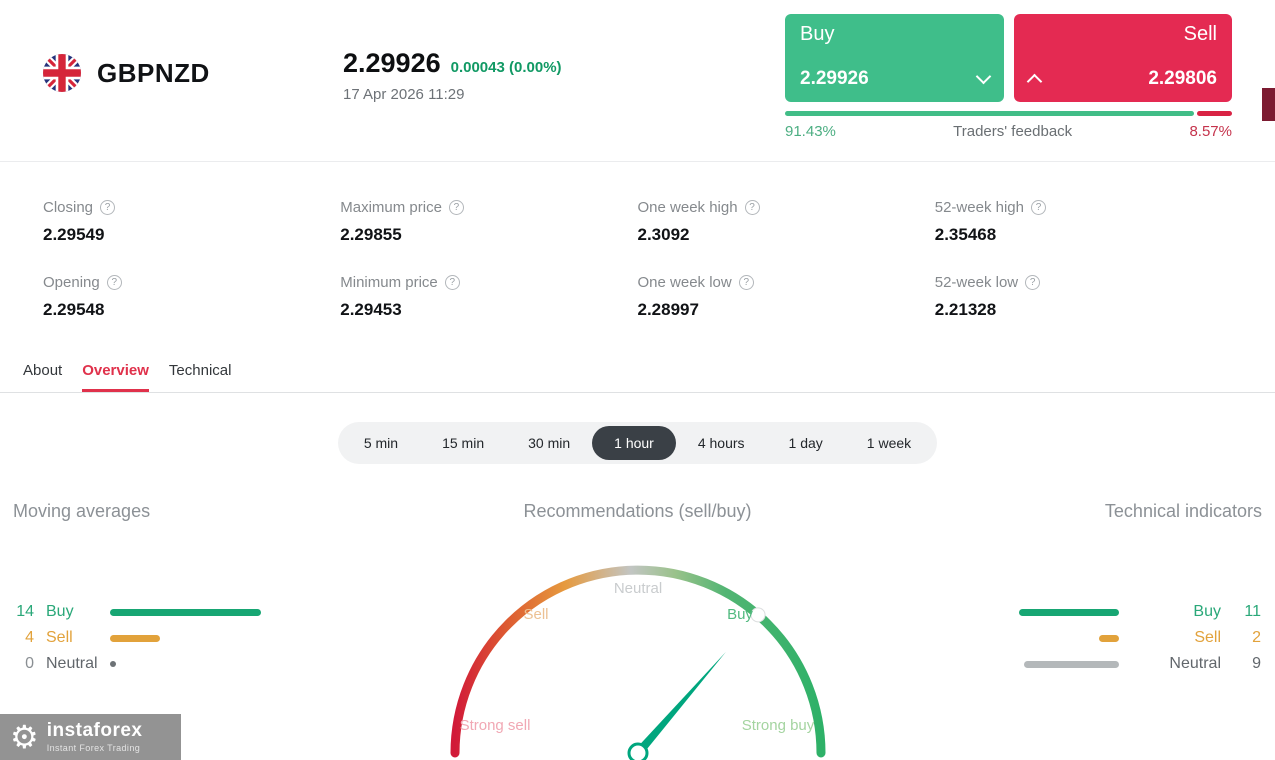  What do you see at coordinates (634, 443) in the screenshot?
I see `timeframe-1hour: 1 hour` at bounding box center [634, 443].